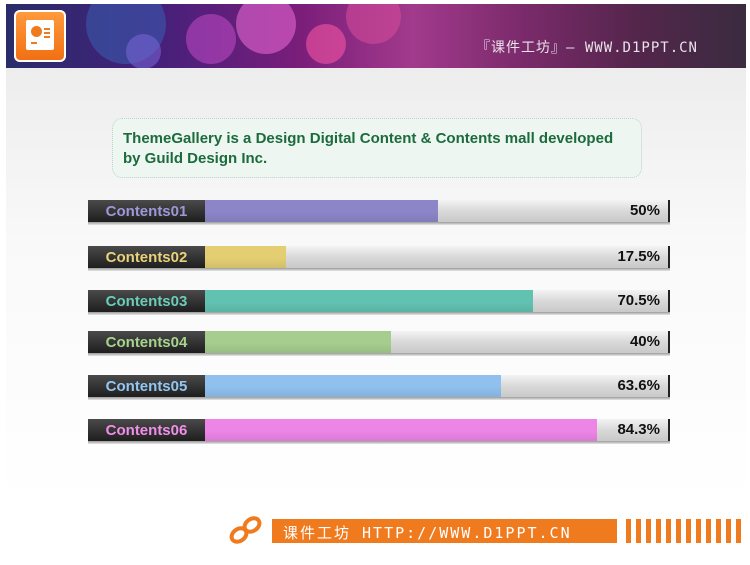 This screenshot has width=750, height=565. Describe the element at coordinates (638, 429) in the screenshot. I see `progress-bar-value: 84.3%` at that location.